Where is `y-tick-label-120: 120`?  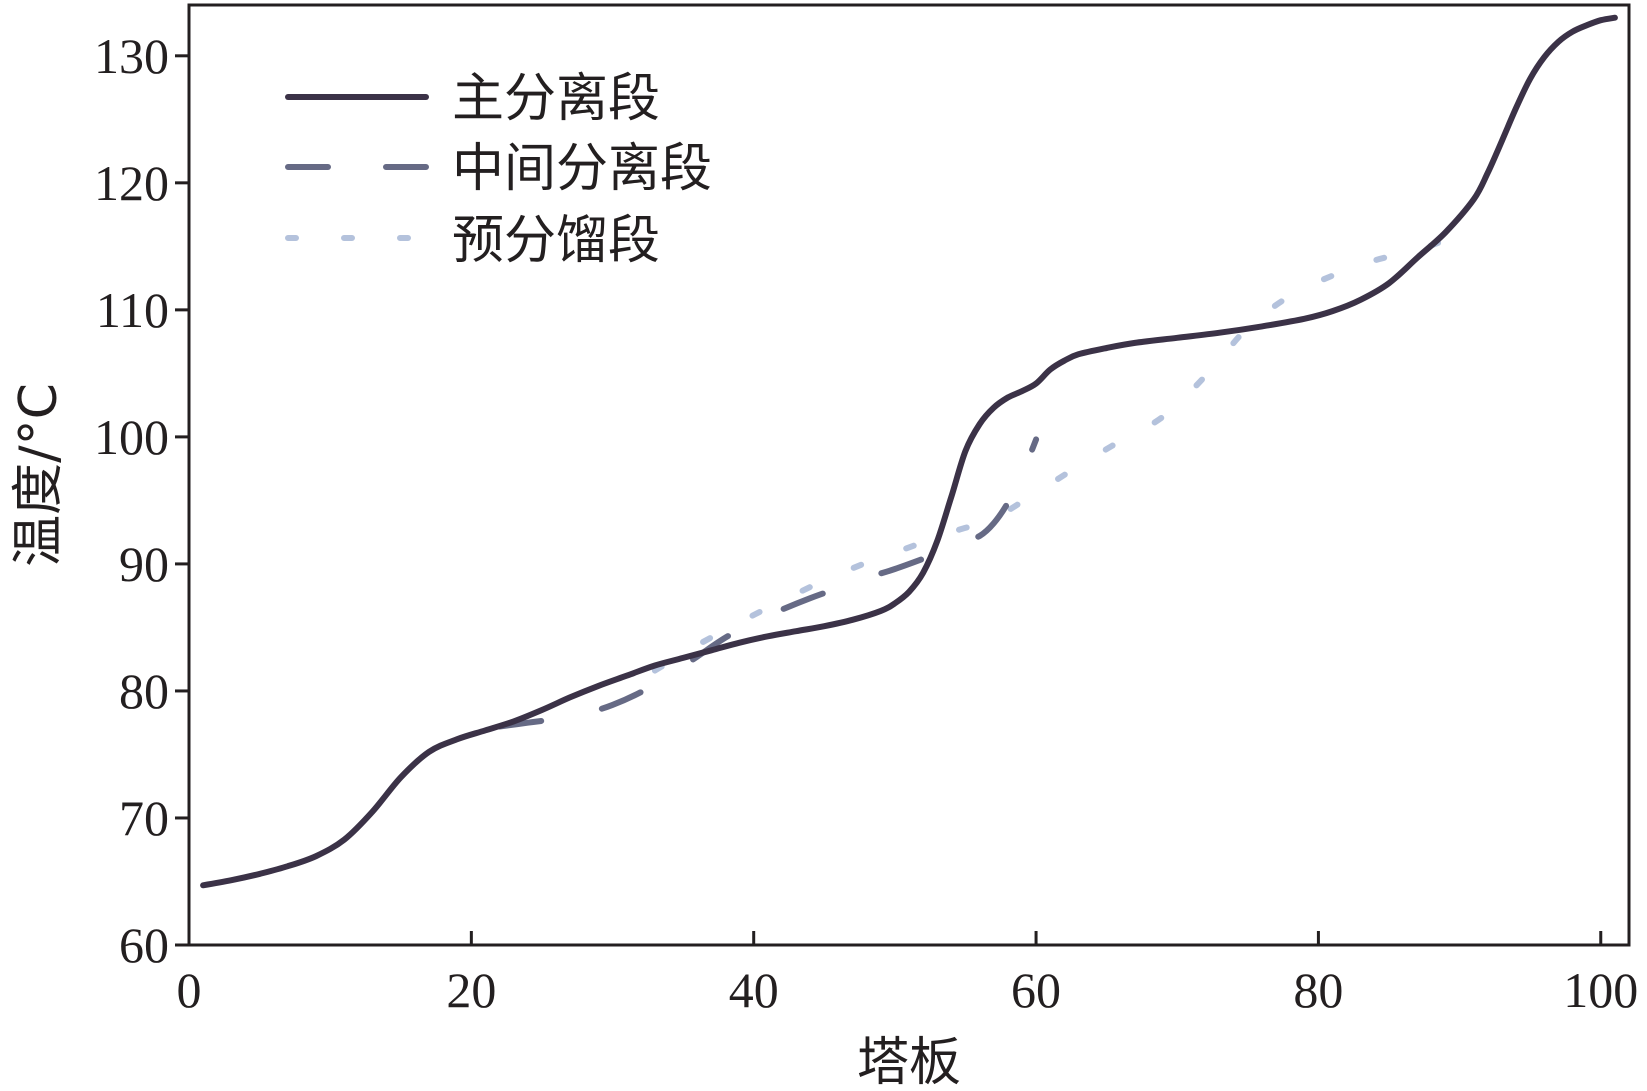
y-tick-label-120: 120 is located at coordinates (131, 183).